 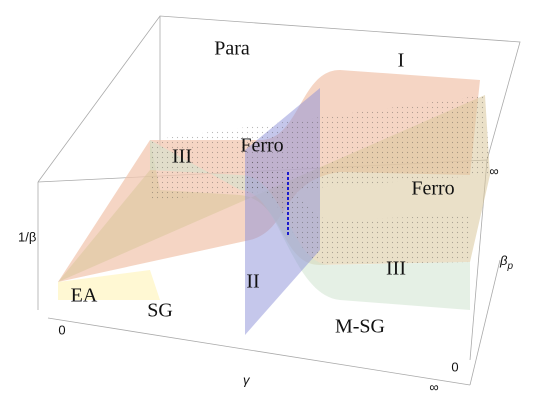 What do you see at coordinates (360, 327) in the screenshot?
I see `region-label: M-SG` at bounding box center [360, 327].